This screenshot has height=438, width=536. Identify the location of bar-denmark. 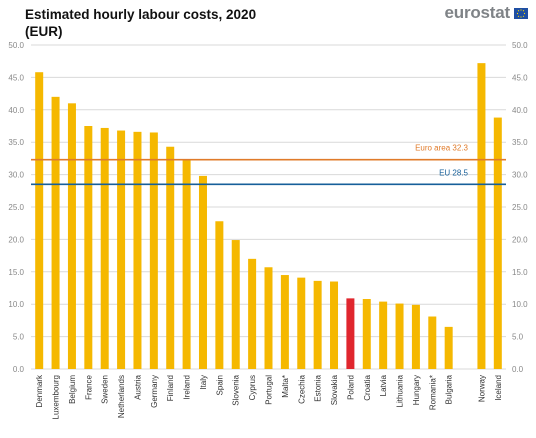
(39, 220).